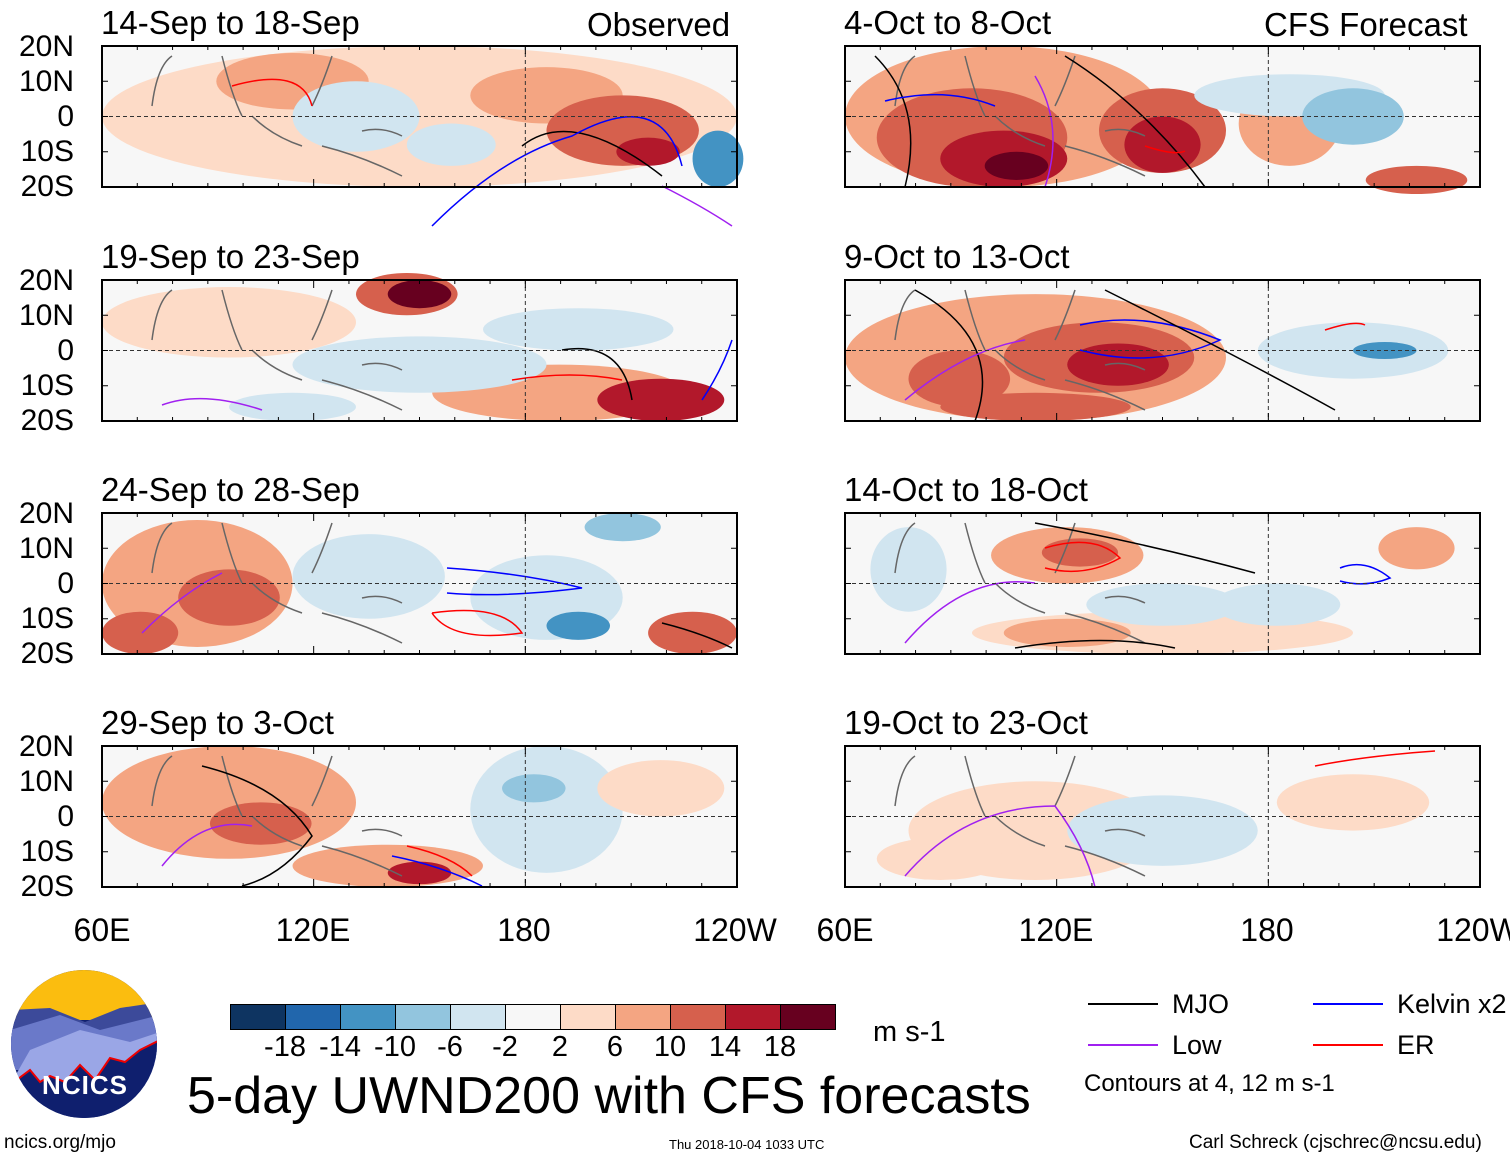 Image resolution: width=1510 pixels, height=1159 pixels. What do you see at coordinates (85, 1085) in the screenshot?
I see `logo-text: NCICS` at bounding box center [85, 1085].